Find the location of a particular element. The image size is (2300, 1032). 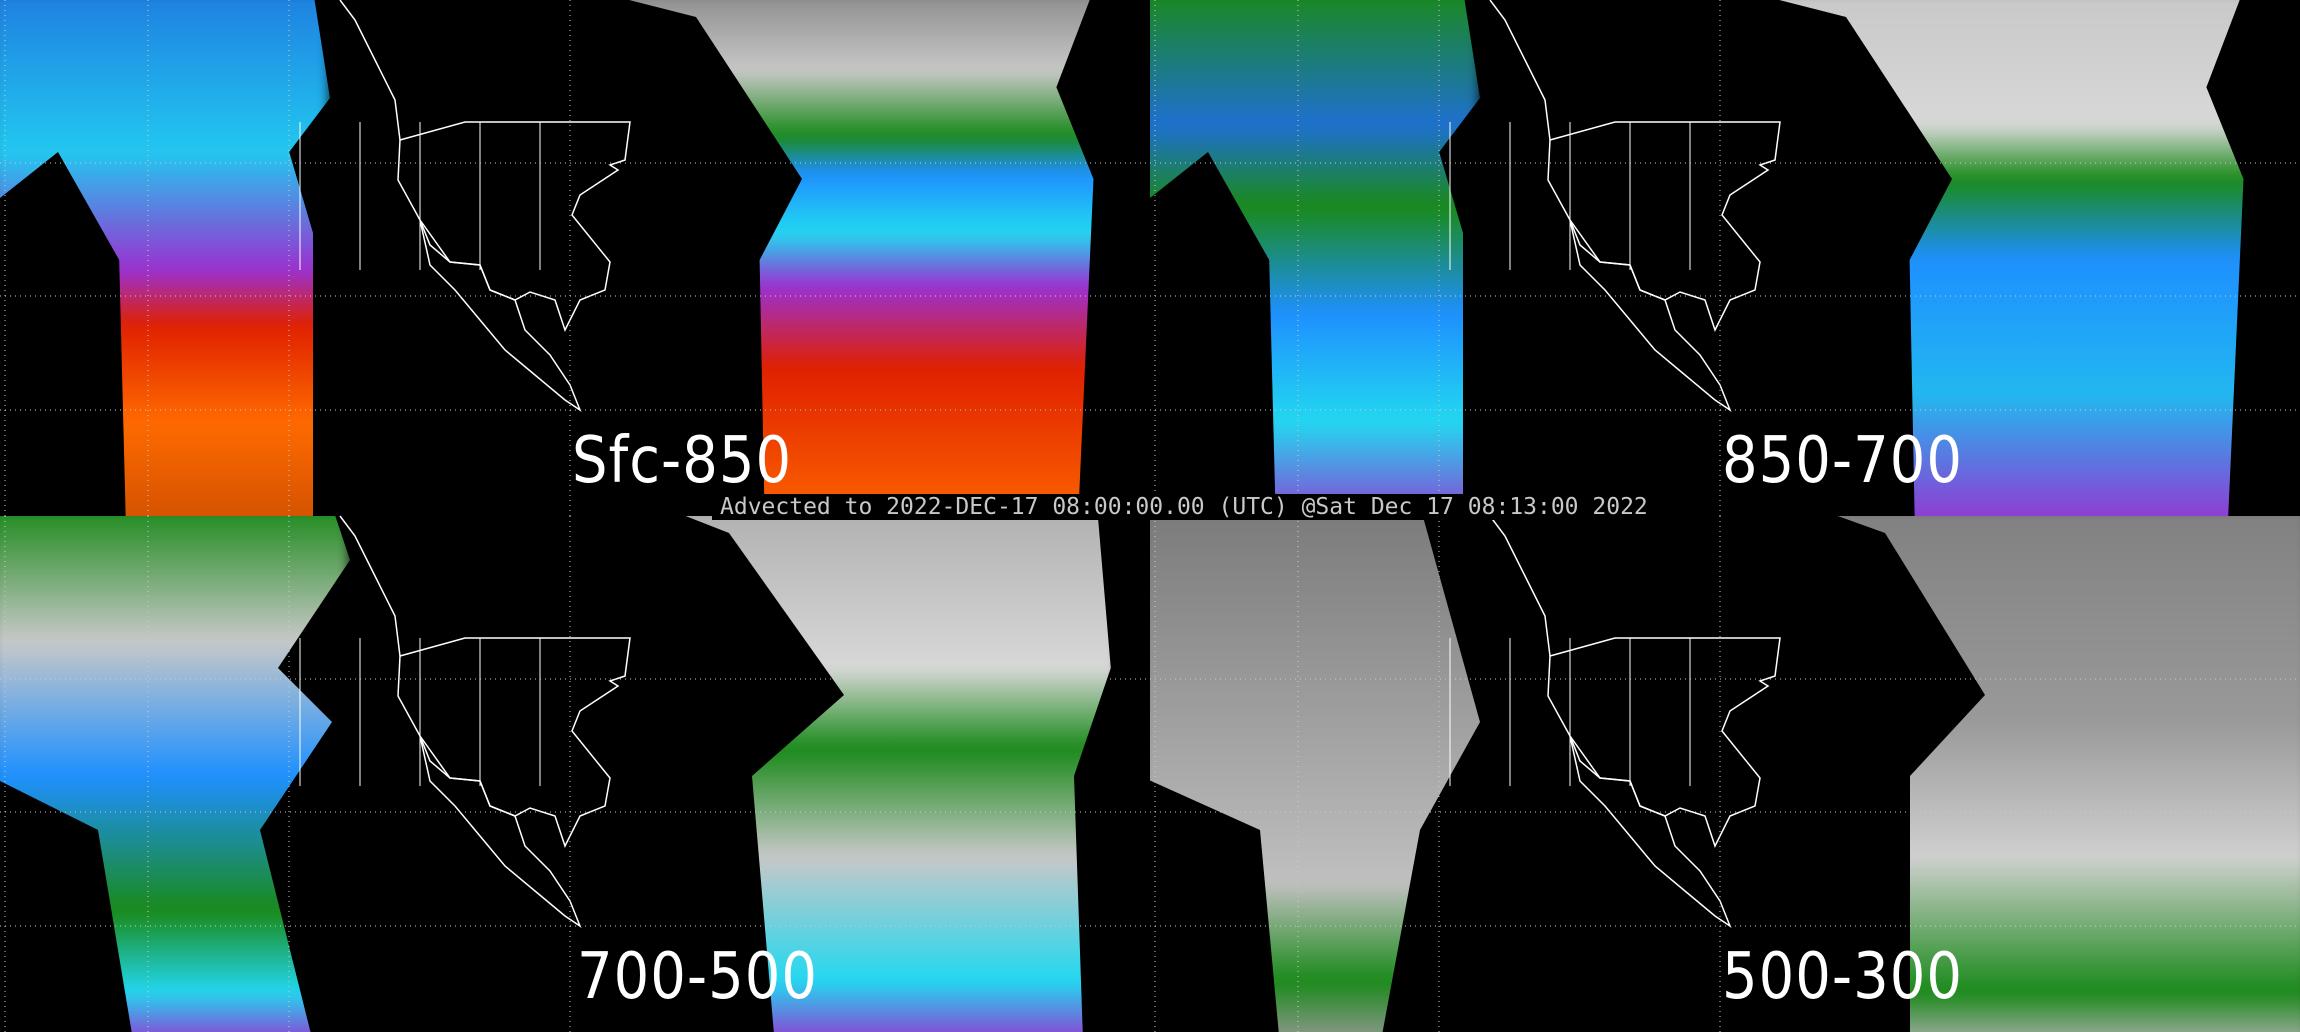

panel-label-700-500: 700-500 is located at coordinates (697, 976).